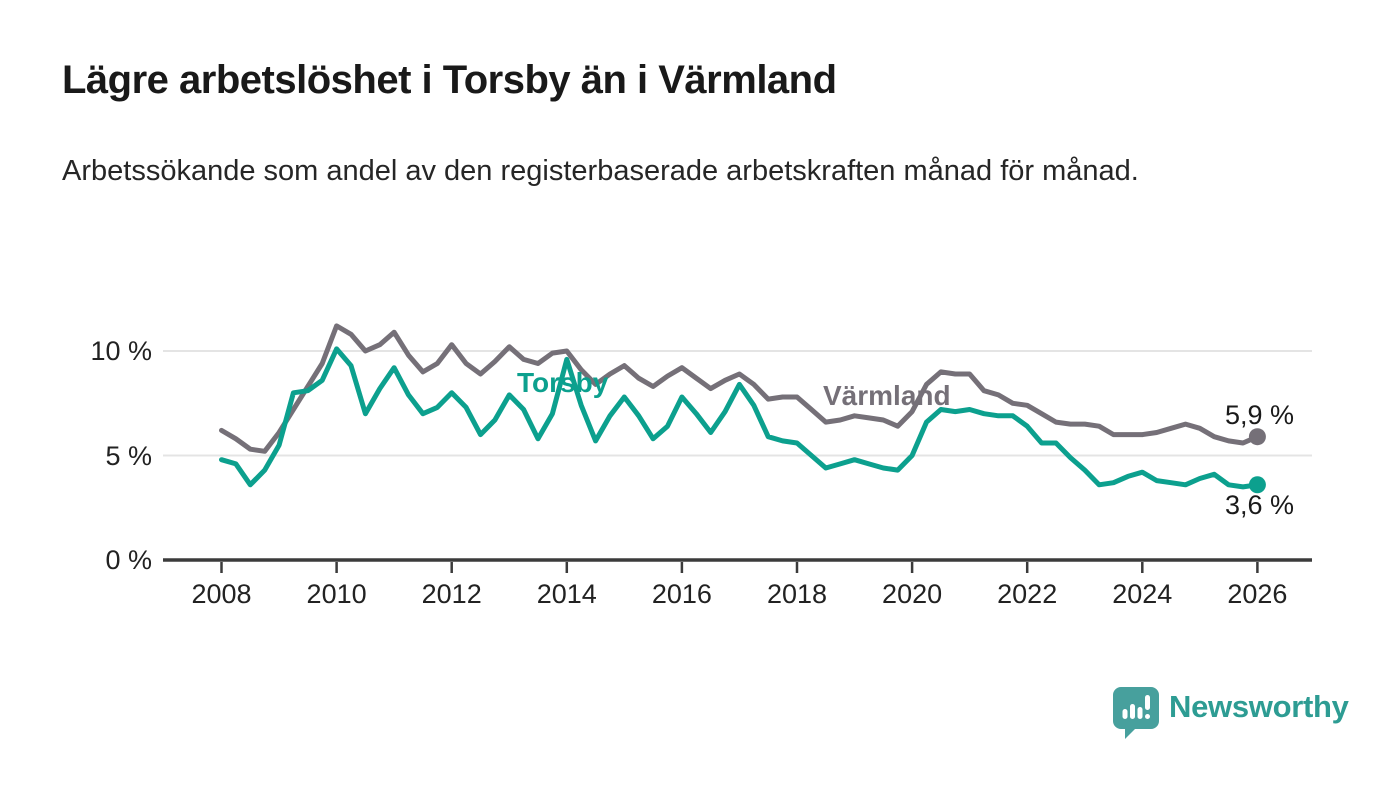 This screenshot has width=1400, height=794. I want to click on end-value-label-varmland: 5,9 %, so click(1260, 415).